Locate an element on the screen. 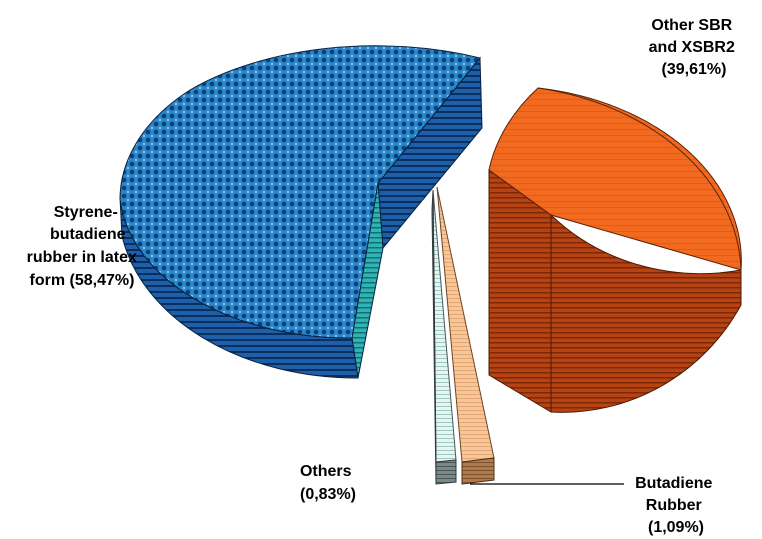 The width and height of the screenshot is (762, 539). slice-others-front is located at coordinates (446, 472).